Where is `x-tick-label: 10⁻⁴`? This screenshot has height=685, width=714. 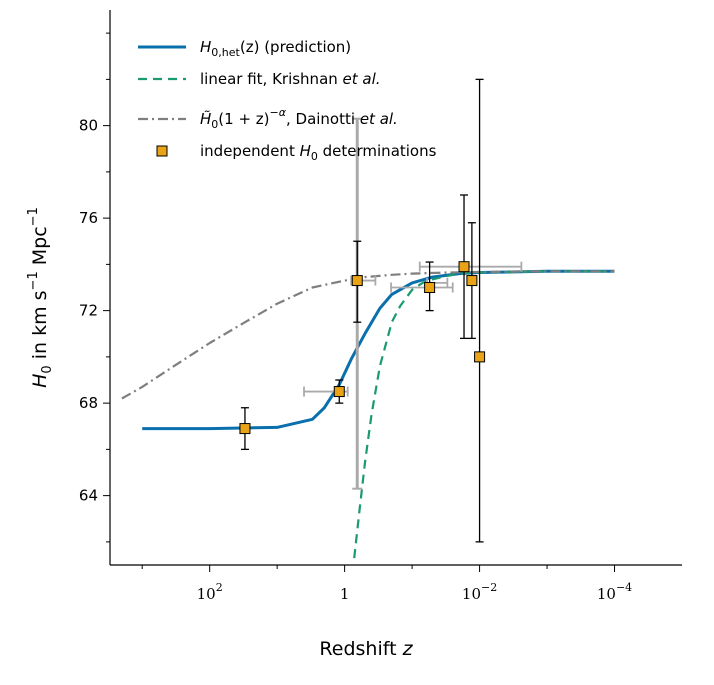
x-tick-label: 10⁻⁴ is located at coordinates (614, 592).